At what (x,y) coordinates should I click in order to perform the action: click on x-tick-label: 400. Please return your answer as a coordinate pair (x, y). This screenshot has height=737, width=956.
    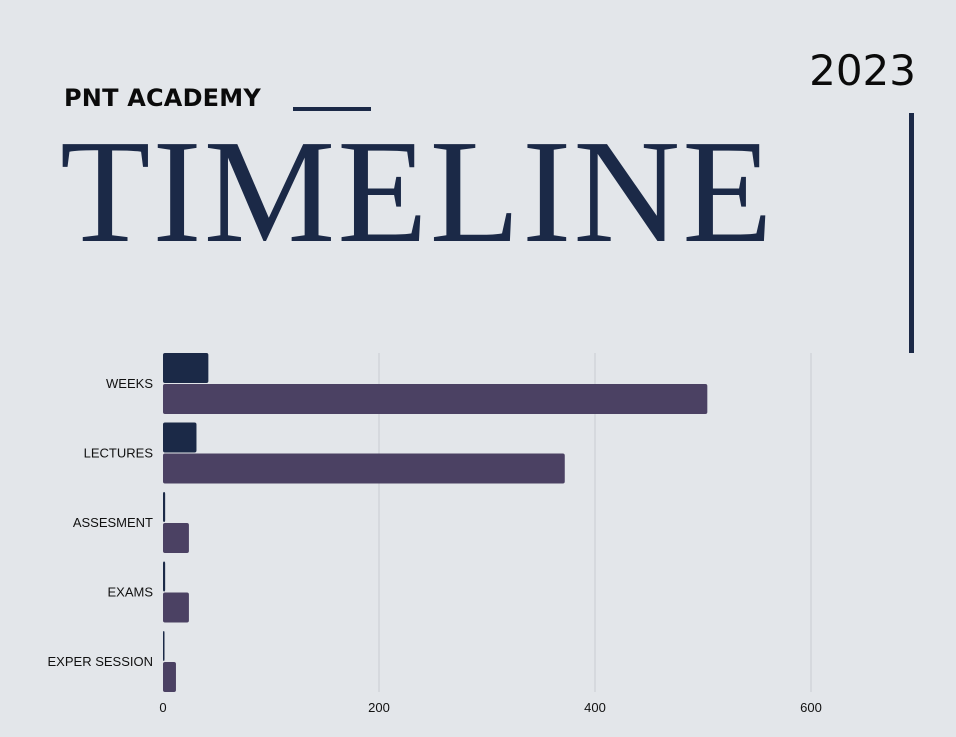
    Looking at the image, I should click on (595, 707).